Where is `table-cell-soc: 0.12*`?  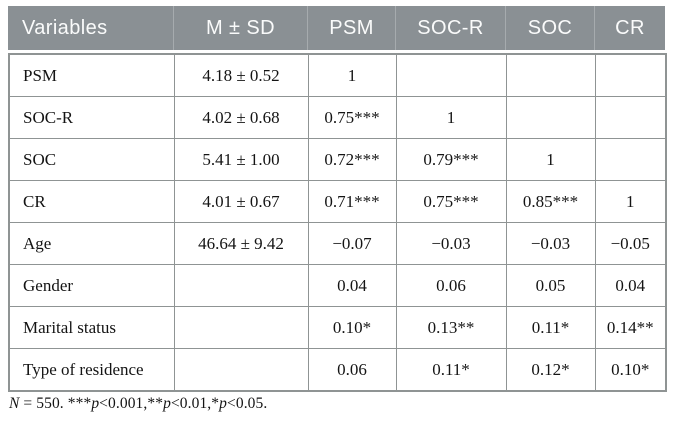 table-cell-soc: 0.12* is located at coordinates (550, 370).